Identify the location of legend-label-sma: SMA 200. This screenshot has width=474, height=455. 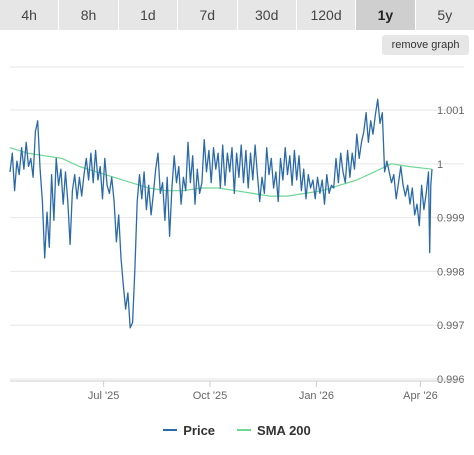
(284, 430).